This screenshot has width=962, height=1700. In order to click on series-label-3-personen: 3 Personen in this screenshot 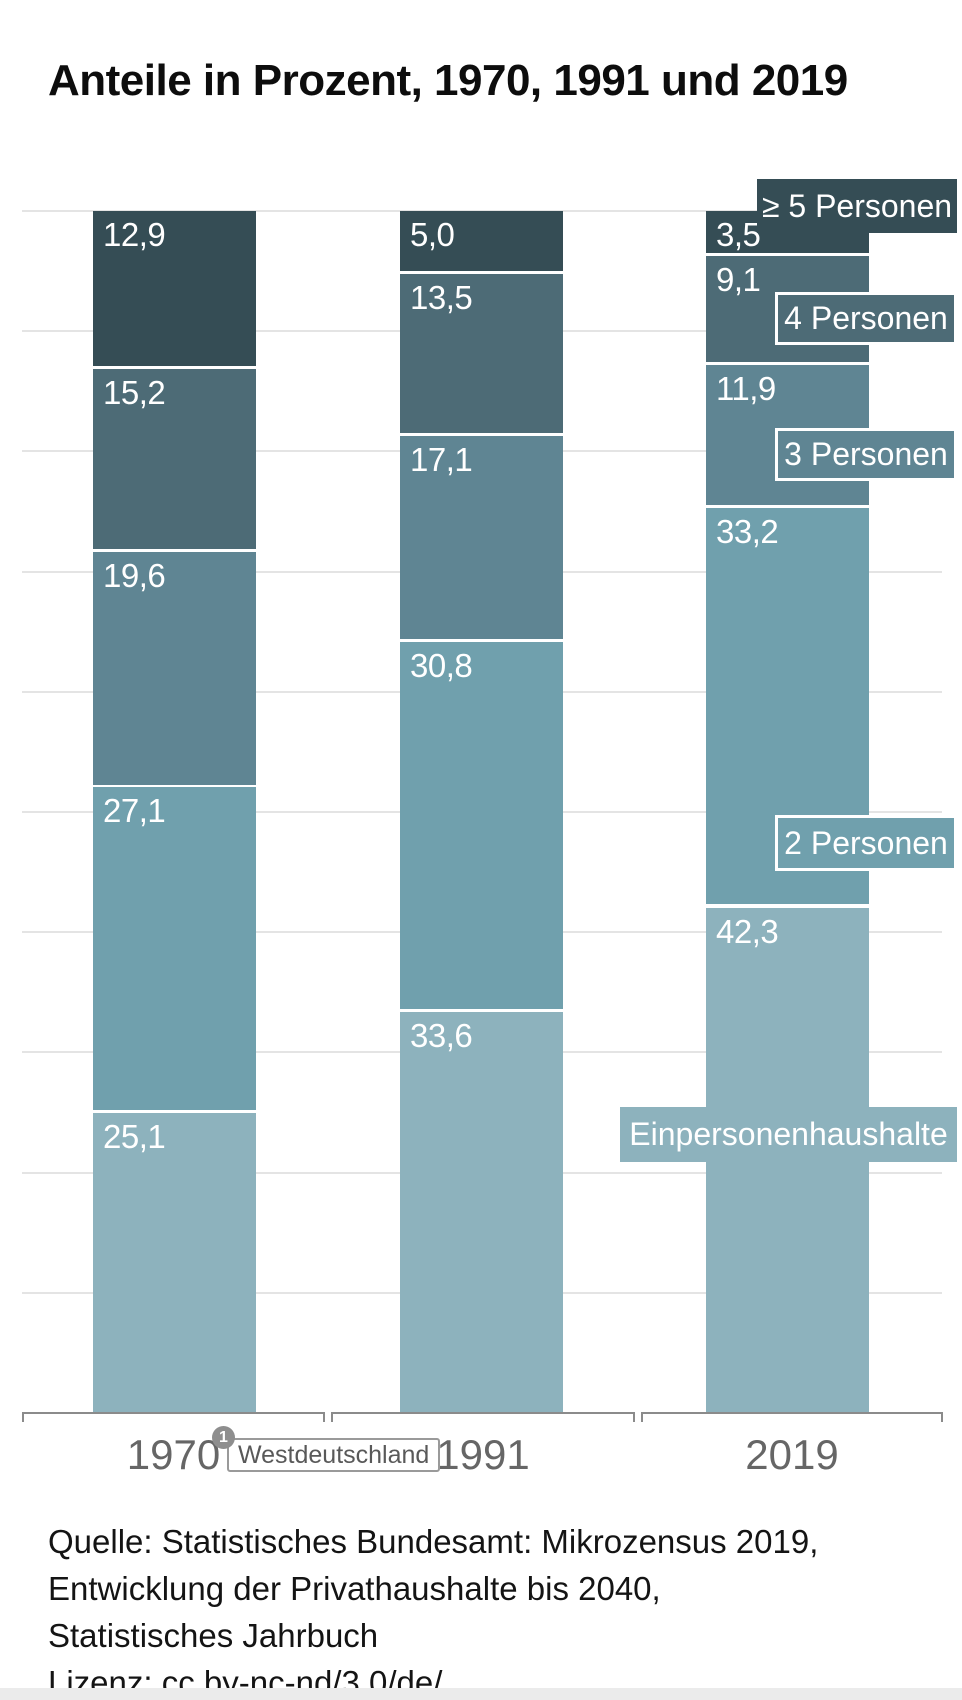, I will do `click(866, 454)`.